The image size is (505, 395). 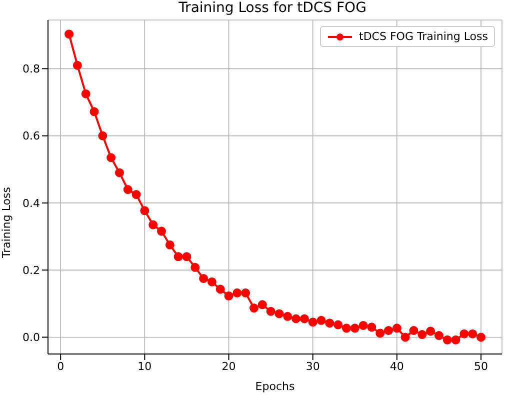 I want to click on x-tick-label: 40, so click(x=397, y=366).